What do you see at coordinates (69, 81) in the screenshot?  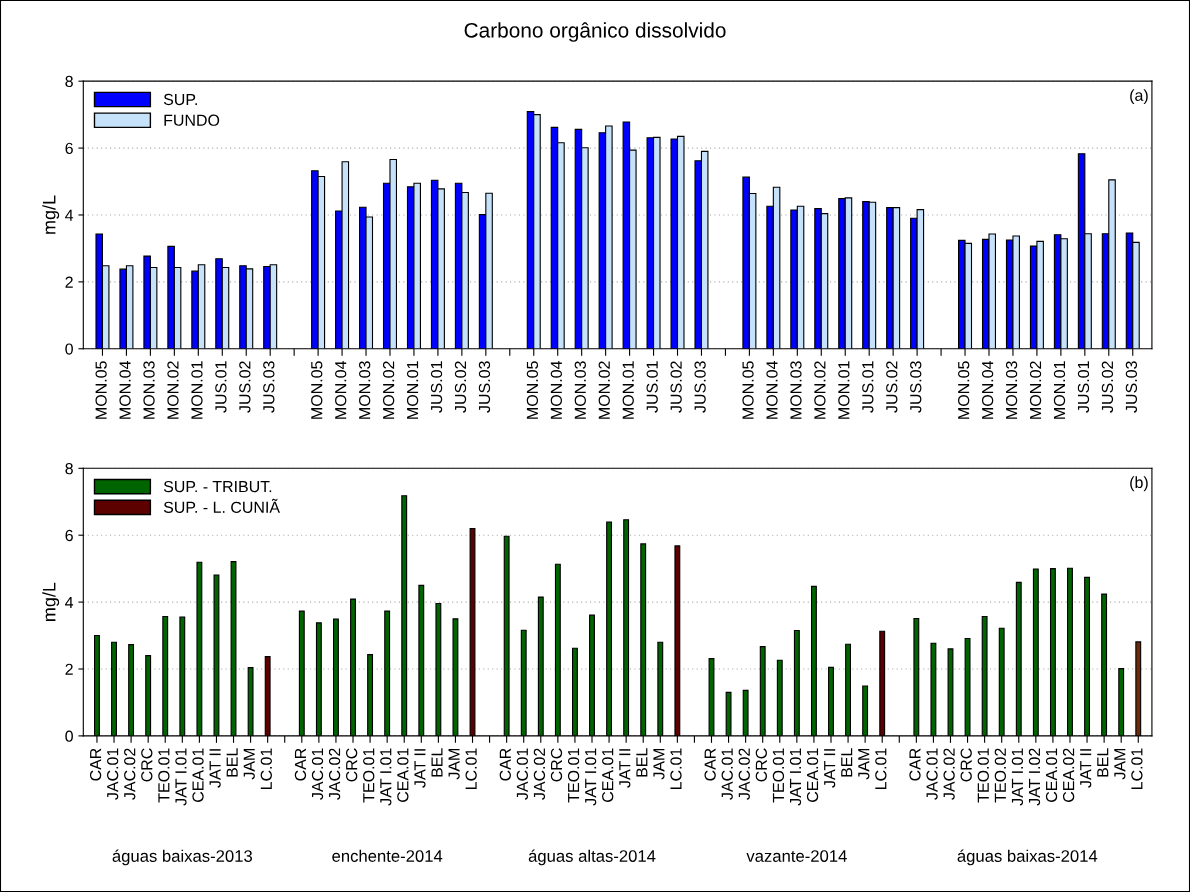 I see `y-tick-label: 8` at bounding box center [69, 81].